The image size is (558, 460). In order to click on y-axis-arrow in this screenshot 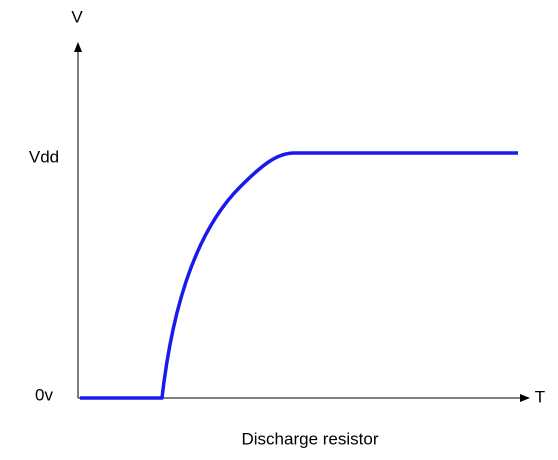, I will do `click(78, 47)`.